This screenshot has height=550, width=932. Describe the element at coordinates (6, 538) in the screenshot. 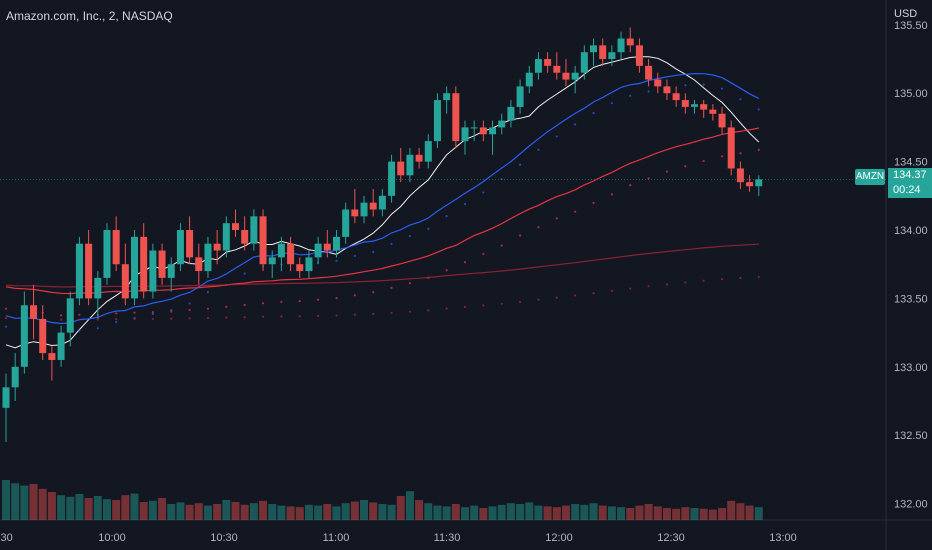

I see `x-tick-label: 9:30` at that location.